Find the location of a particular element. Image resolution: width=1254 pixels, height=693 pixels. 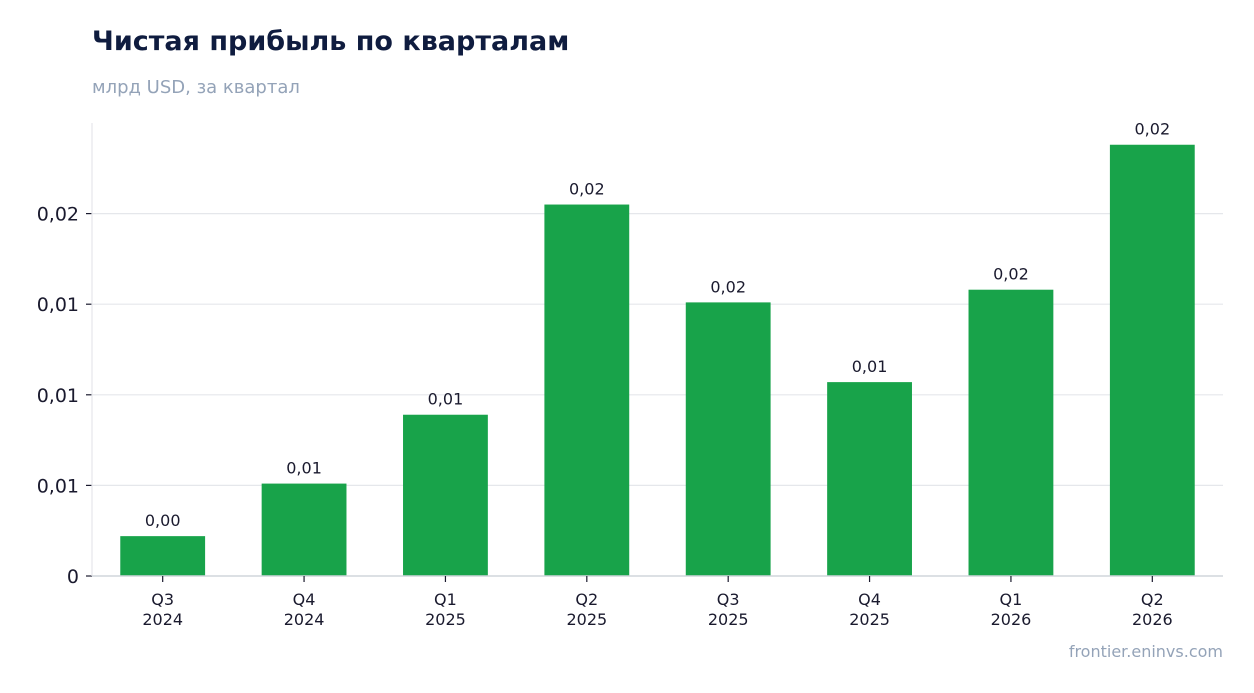

y-tick-label: 0 is located at coordinates (73, 577).